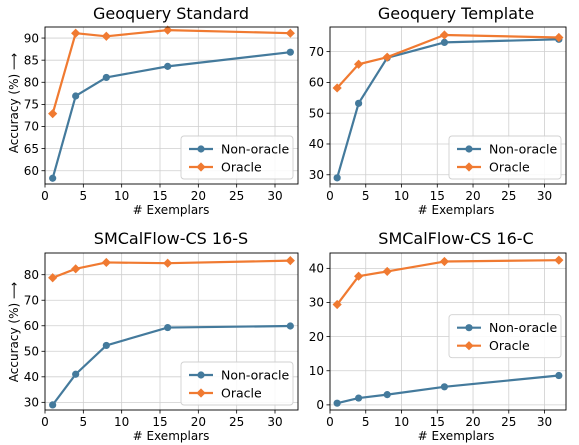 The height and width of the screenshot is (445, 579). I want to click on chart-title: Geoquery Standard, so click(171, 13).